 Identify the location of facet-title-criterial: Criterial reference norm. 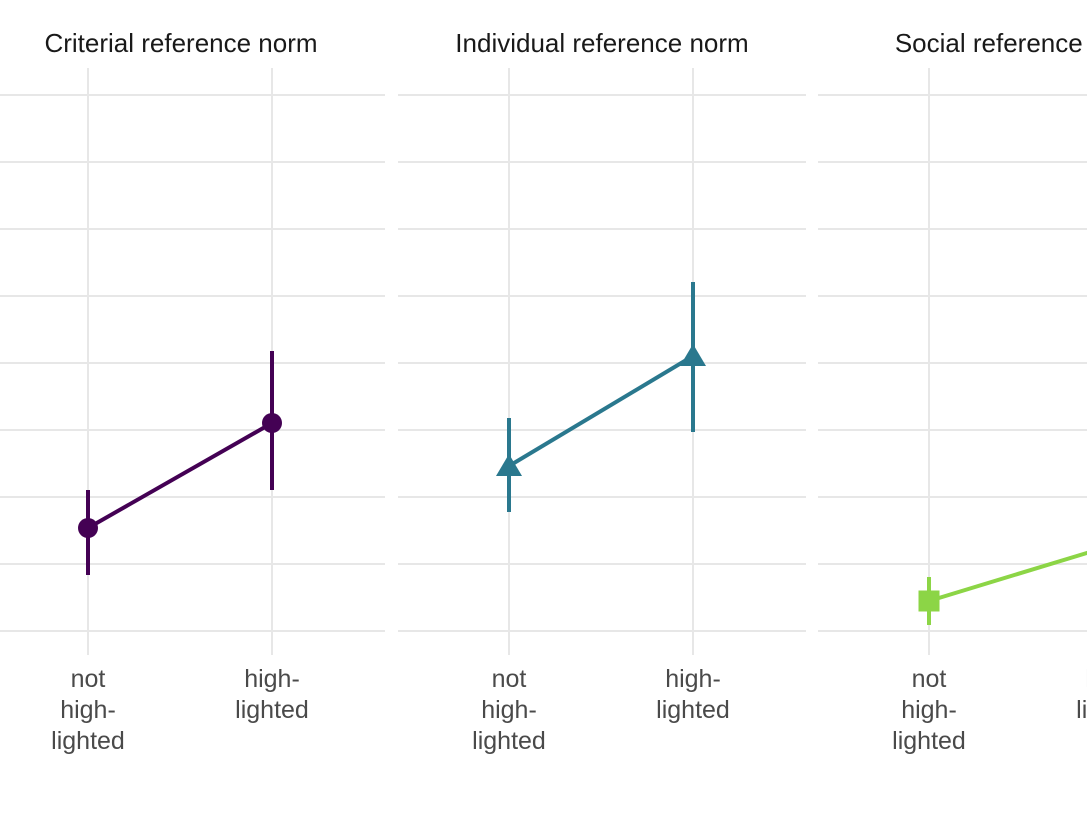
(181, 43).